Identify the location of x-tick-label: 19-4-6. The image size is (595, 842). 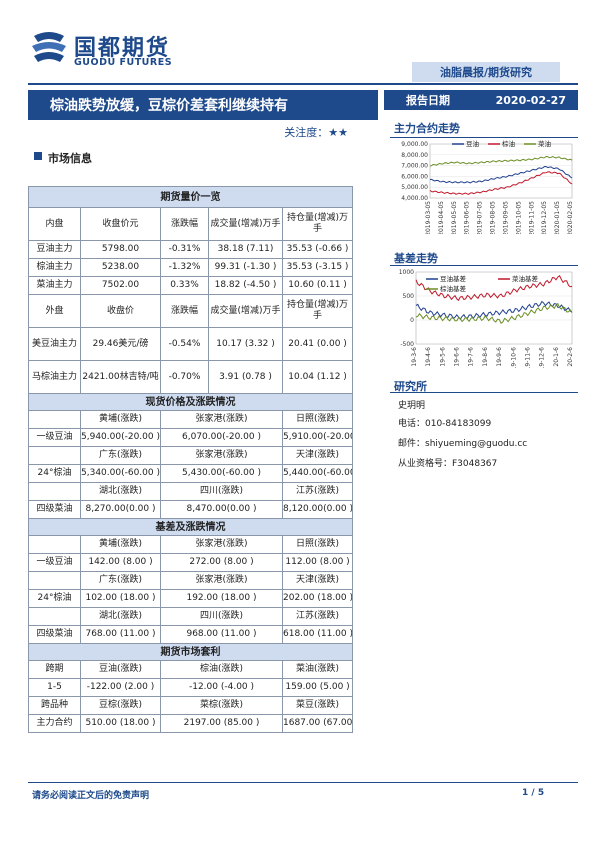
(428, 357).